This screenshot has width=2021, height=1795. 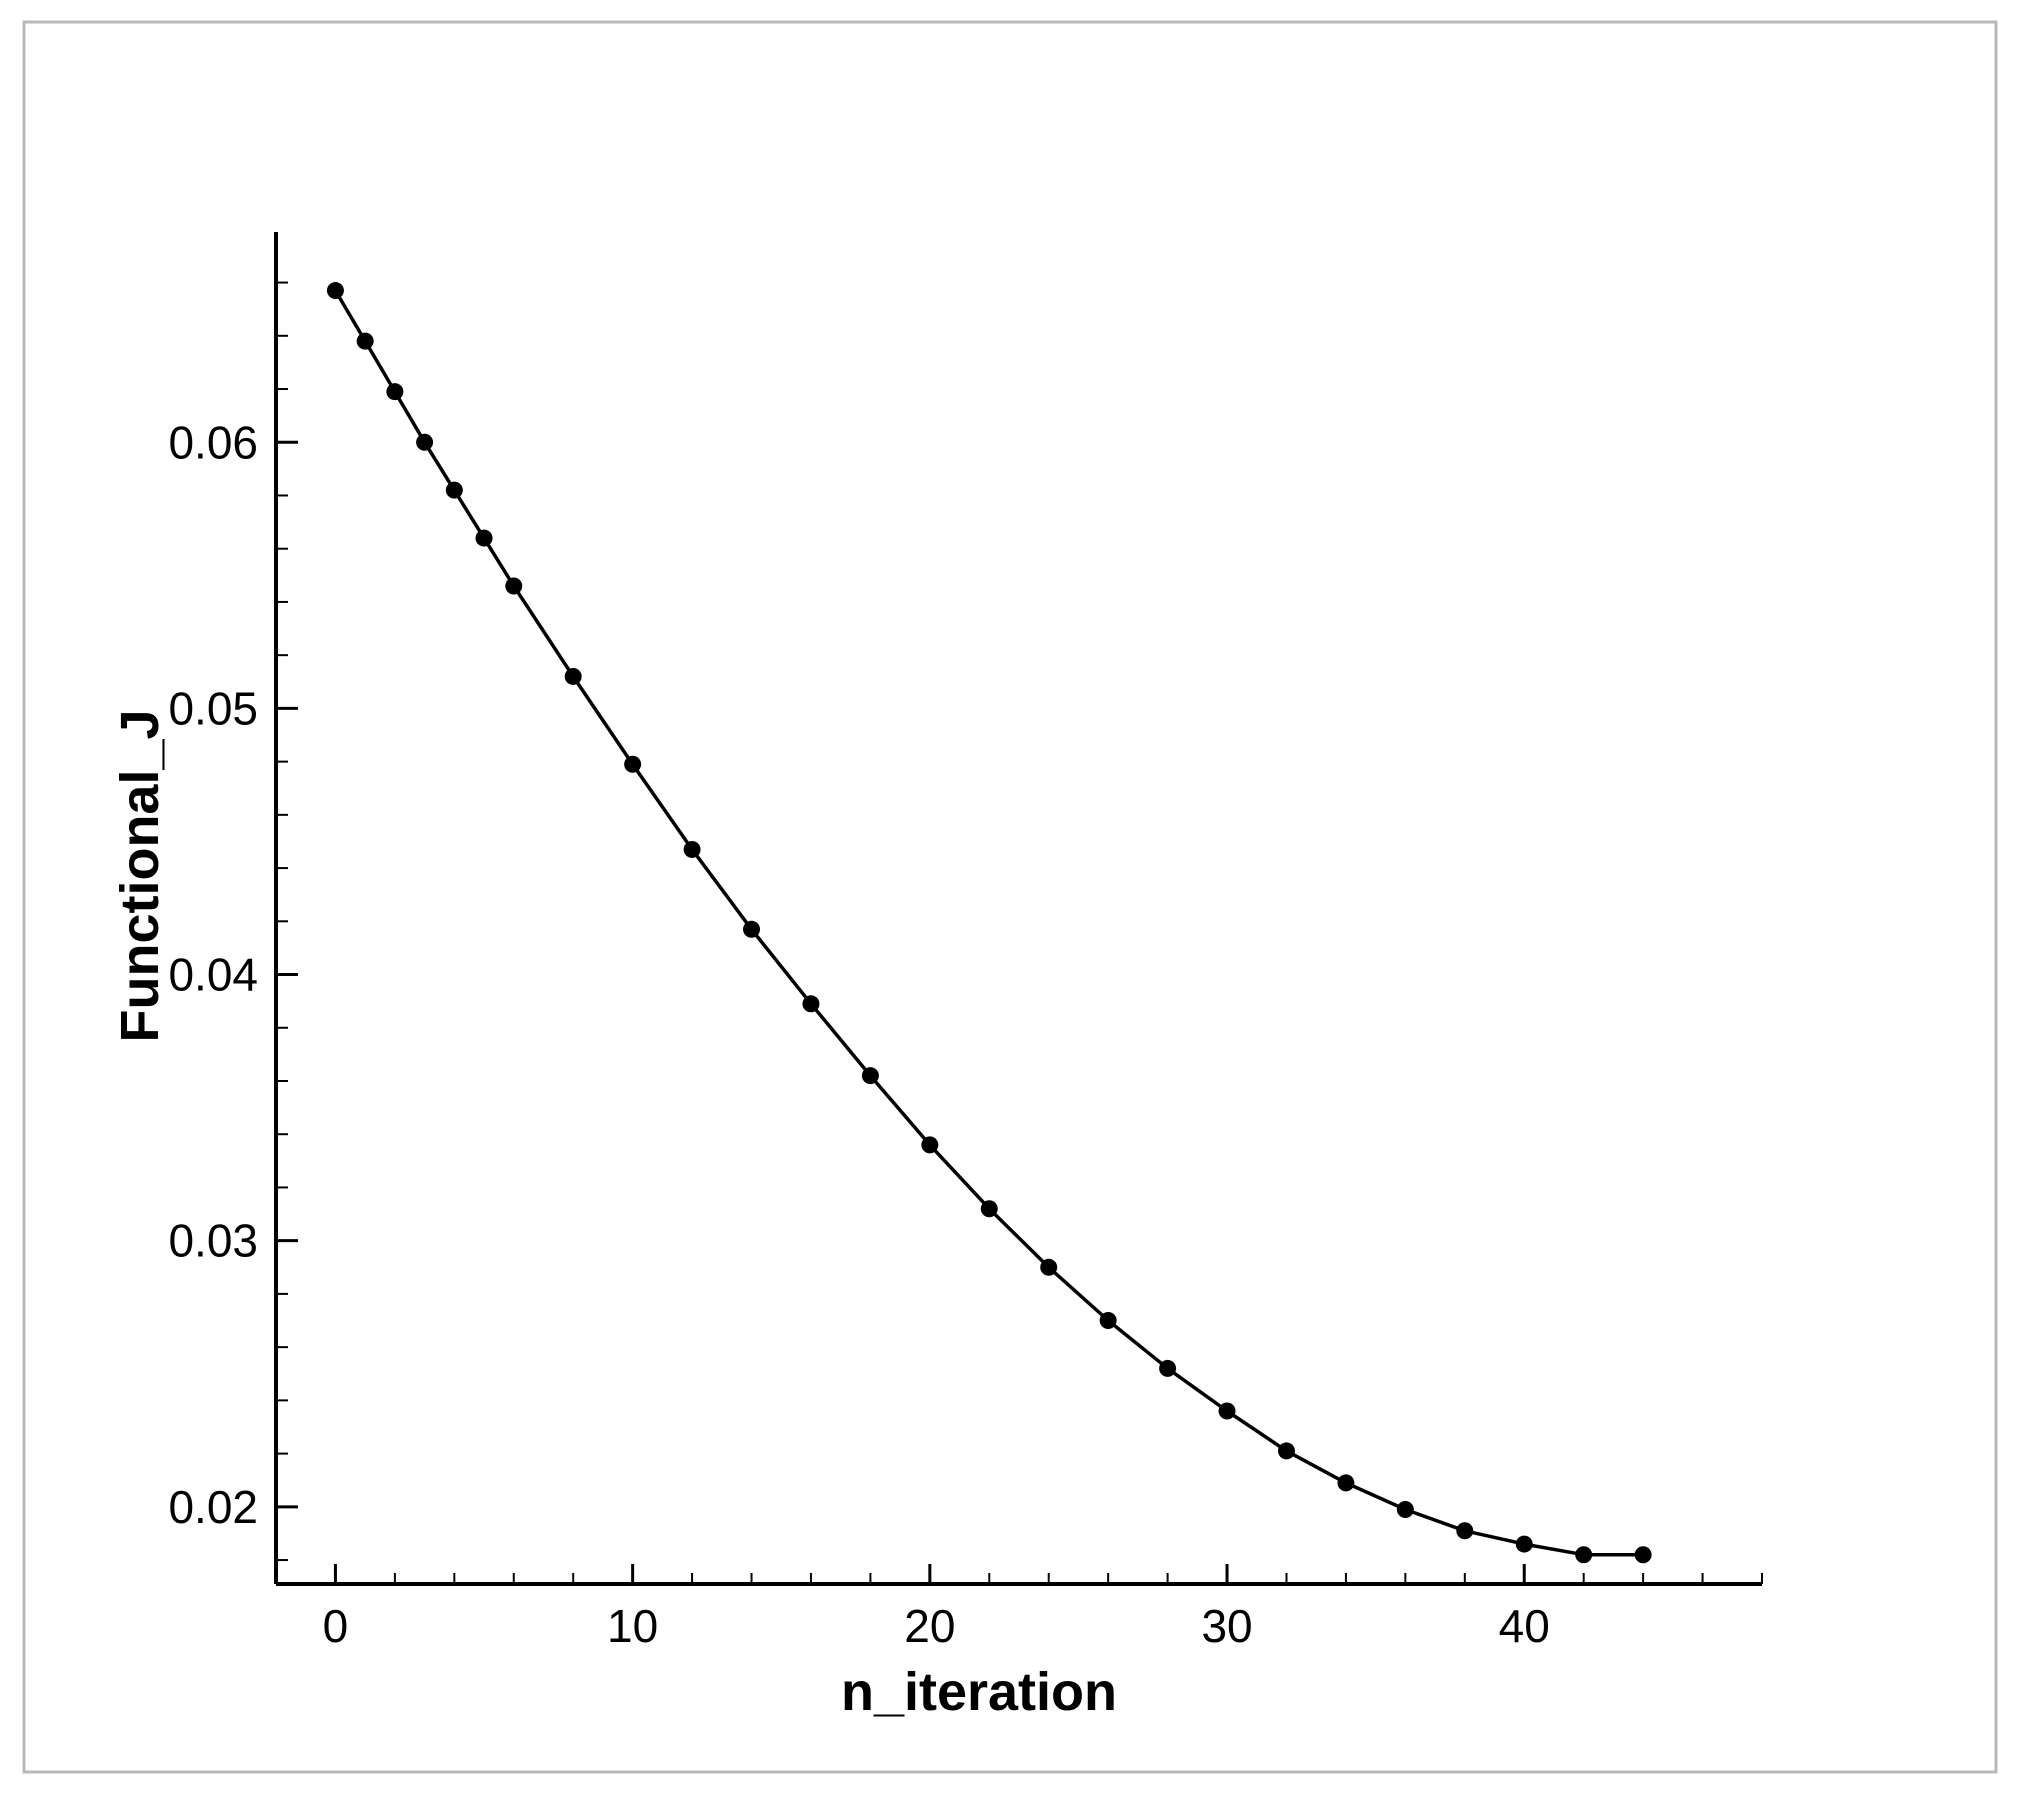 I want to click on x-axis-ticks: 0 10 20 30 40, so click(x=1019, y=1608).